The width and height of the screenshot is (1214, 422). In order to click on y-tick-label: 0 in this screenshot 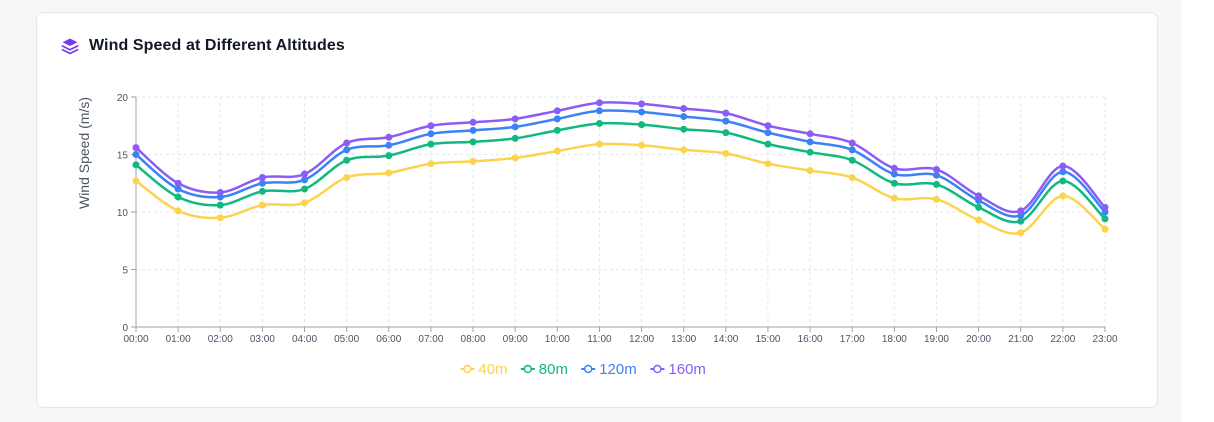, I will do `click(125, 328)`.